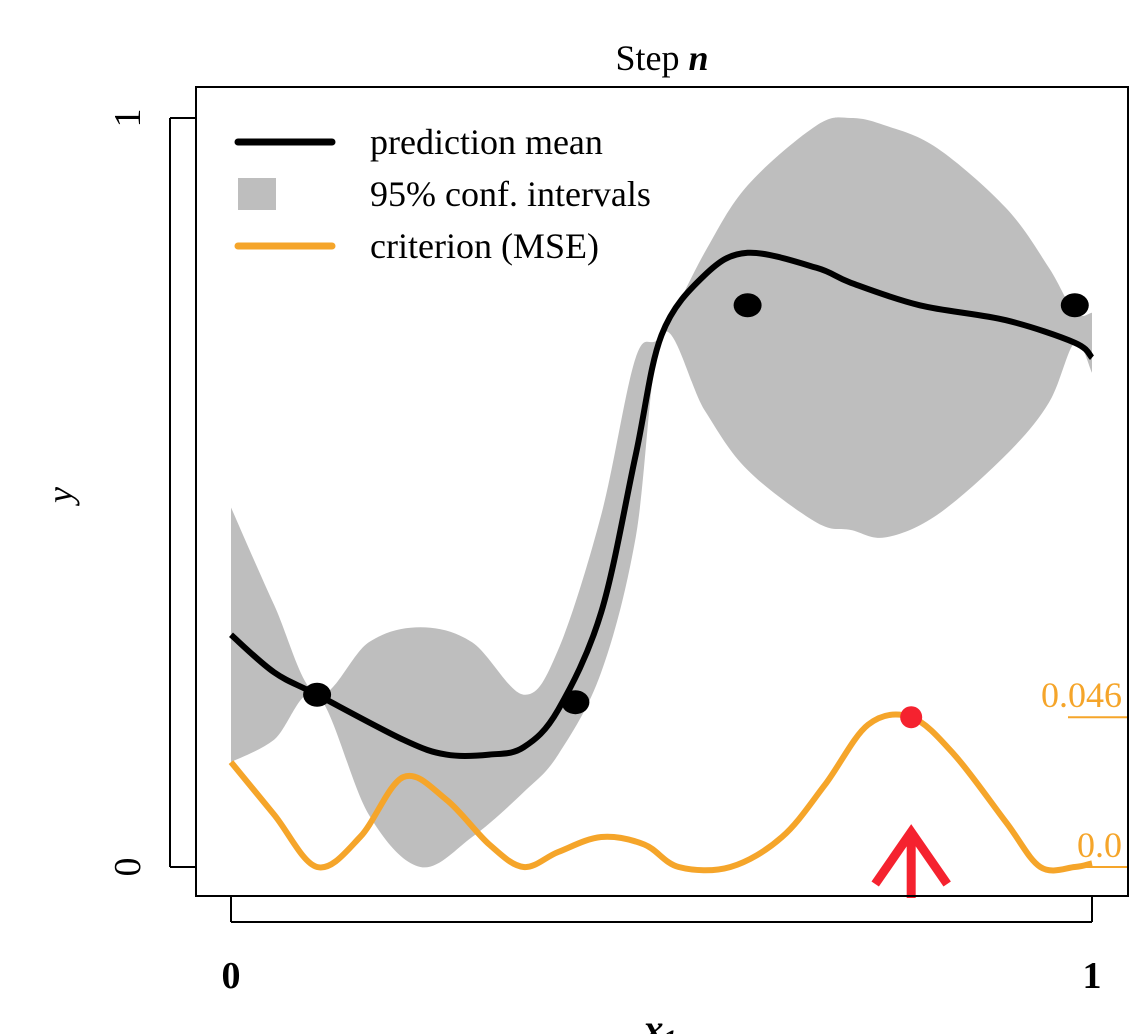 Image resolution: width=1133 pixels, height=1034 pixels. I want to click on y-tick-label: 1, so click(128, 118).